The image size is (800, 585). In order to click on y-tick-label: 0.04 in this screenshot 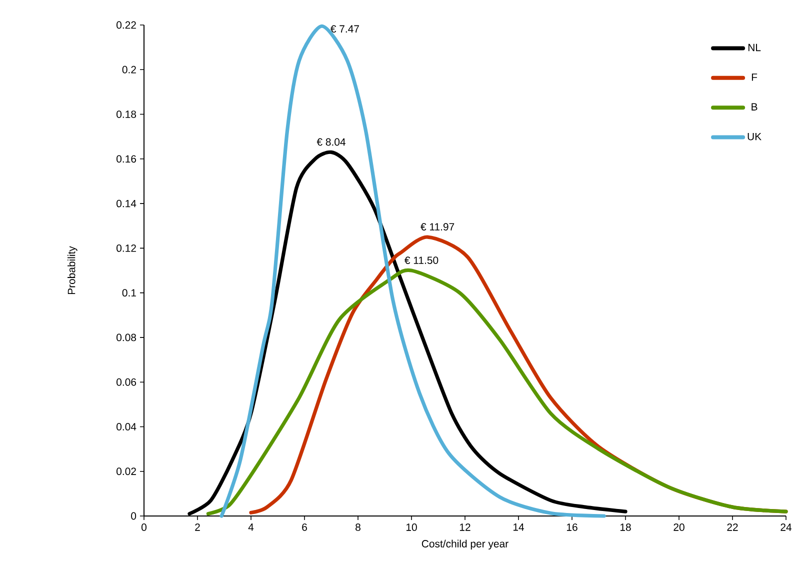, I will do `click(126, 426)`.